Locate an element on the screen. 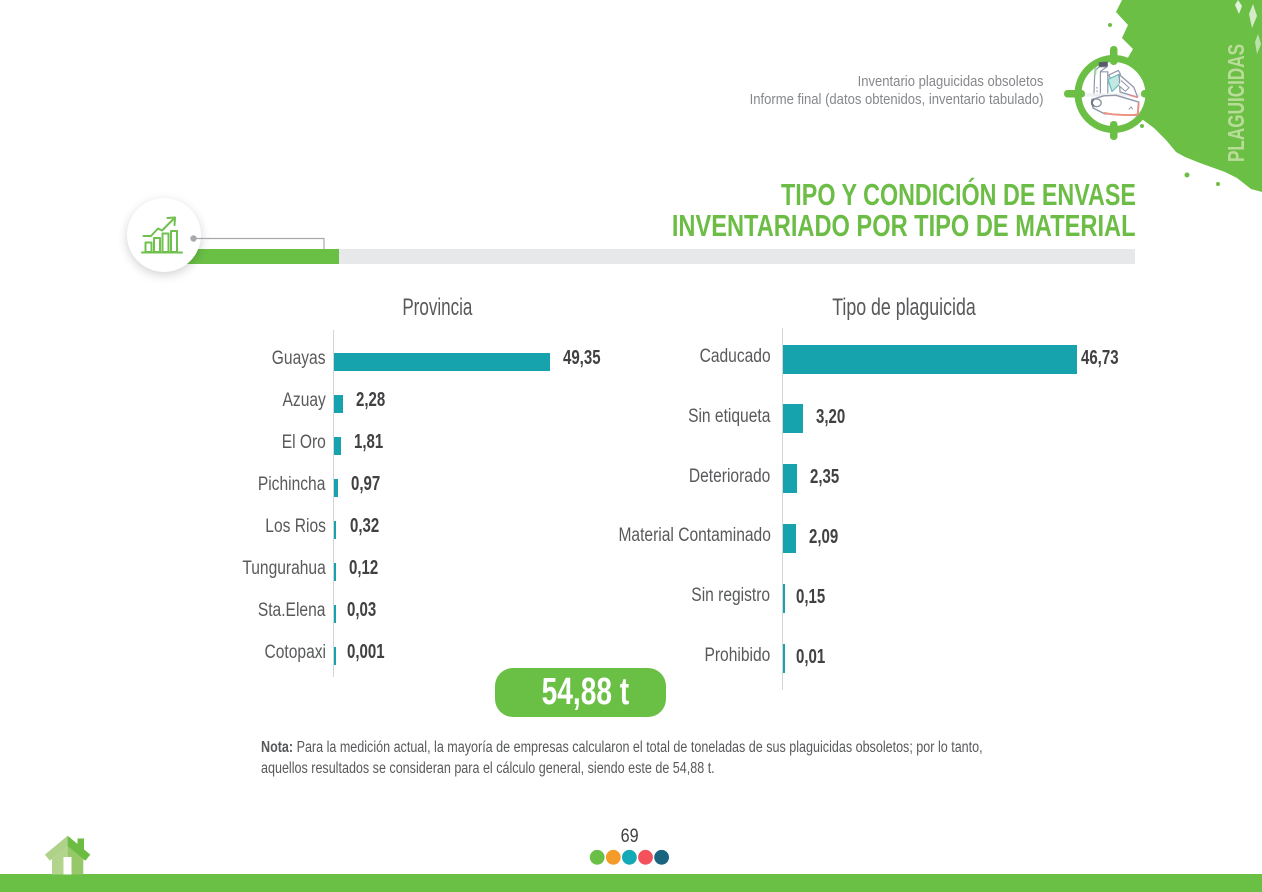  svg-text: PLAGUICIDAS is located at coordinates (1236, 103).